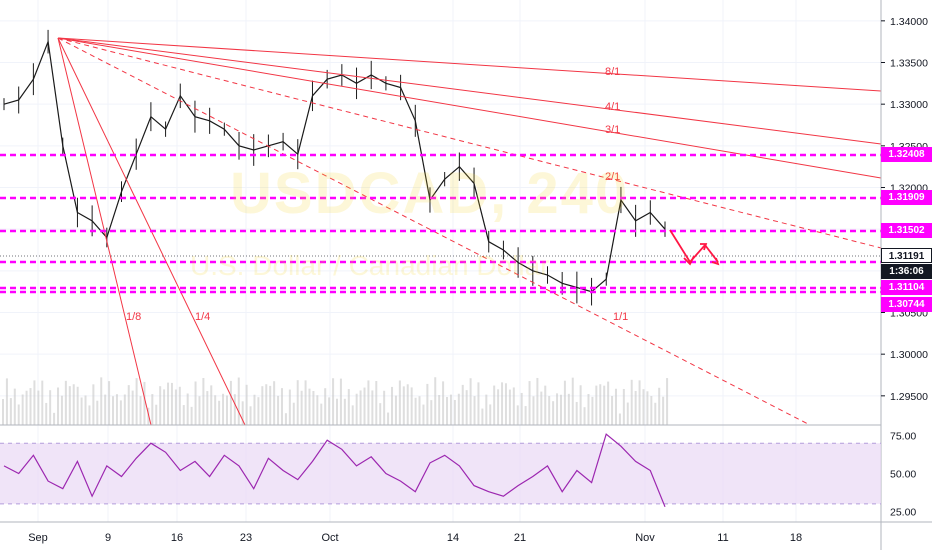 The image size is (932, 555). What do you see at coordinates (469, 64) in the screenshot?
I see `fan-line` at bounding box center [469, 64].